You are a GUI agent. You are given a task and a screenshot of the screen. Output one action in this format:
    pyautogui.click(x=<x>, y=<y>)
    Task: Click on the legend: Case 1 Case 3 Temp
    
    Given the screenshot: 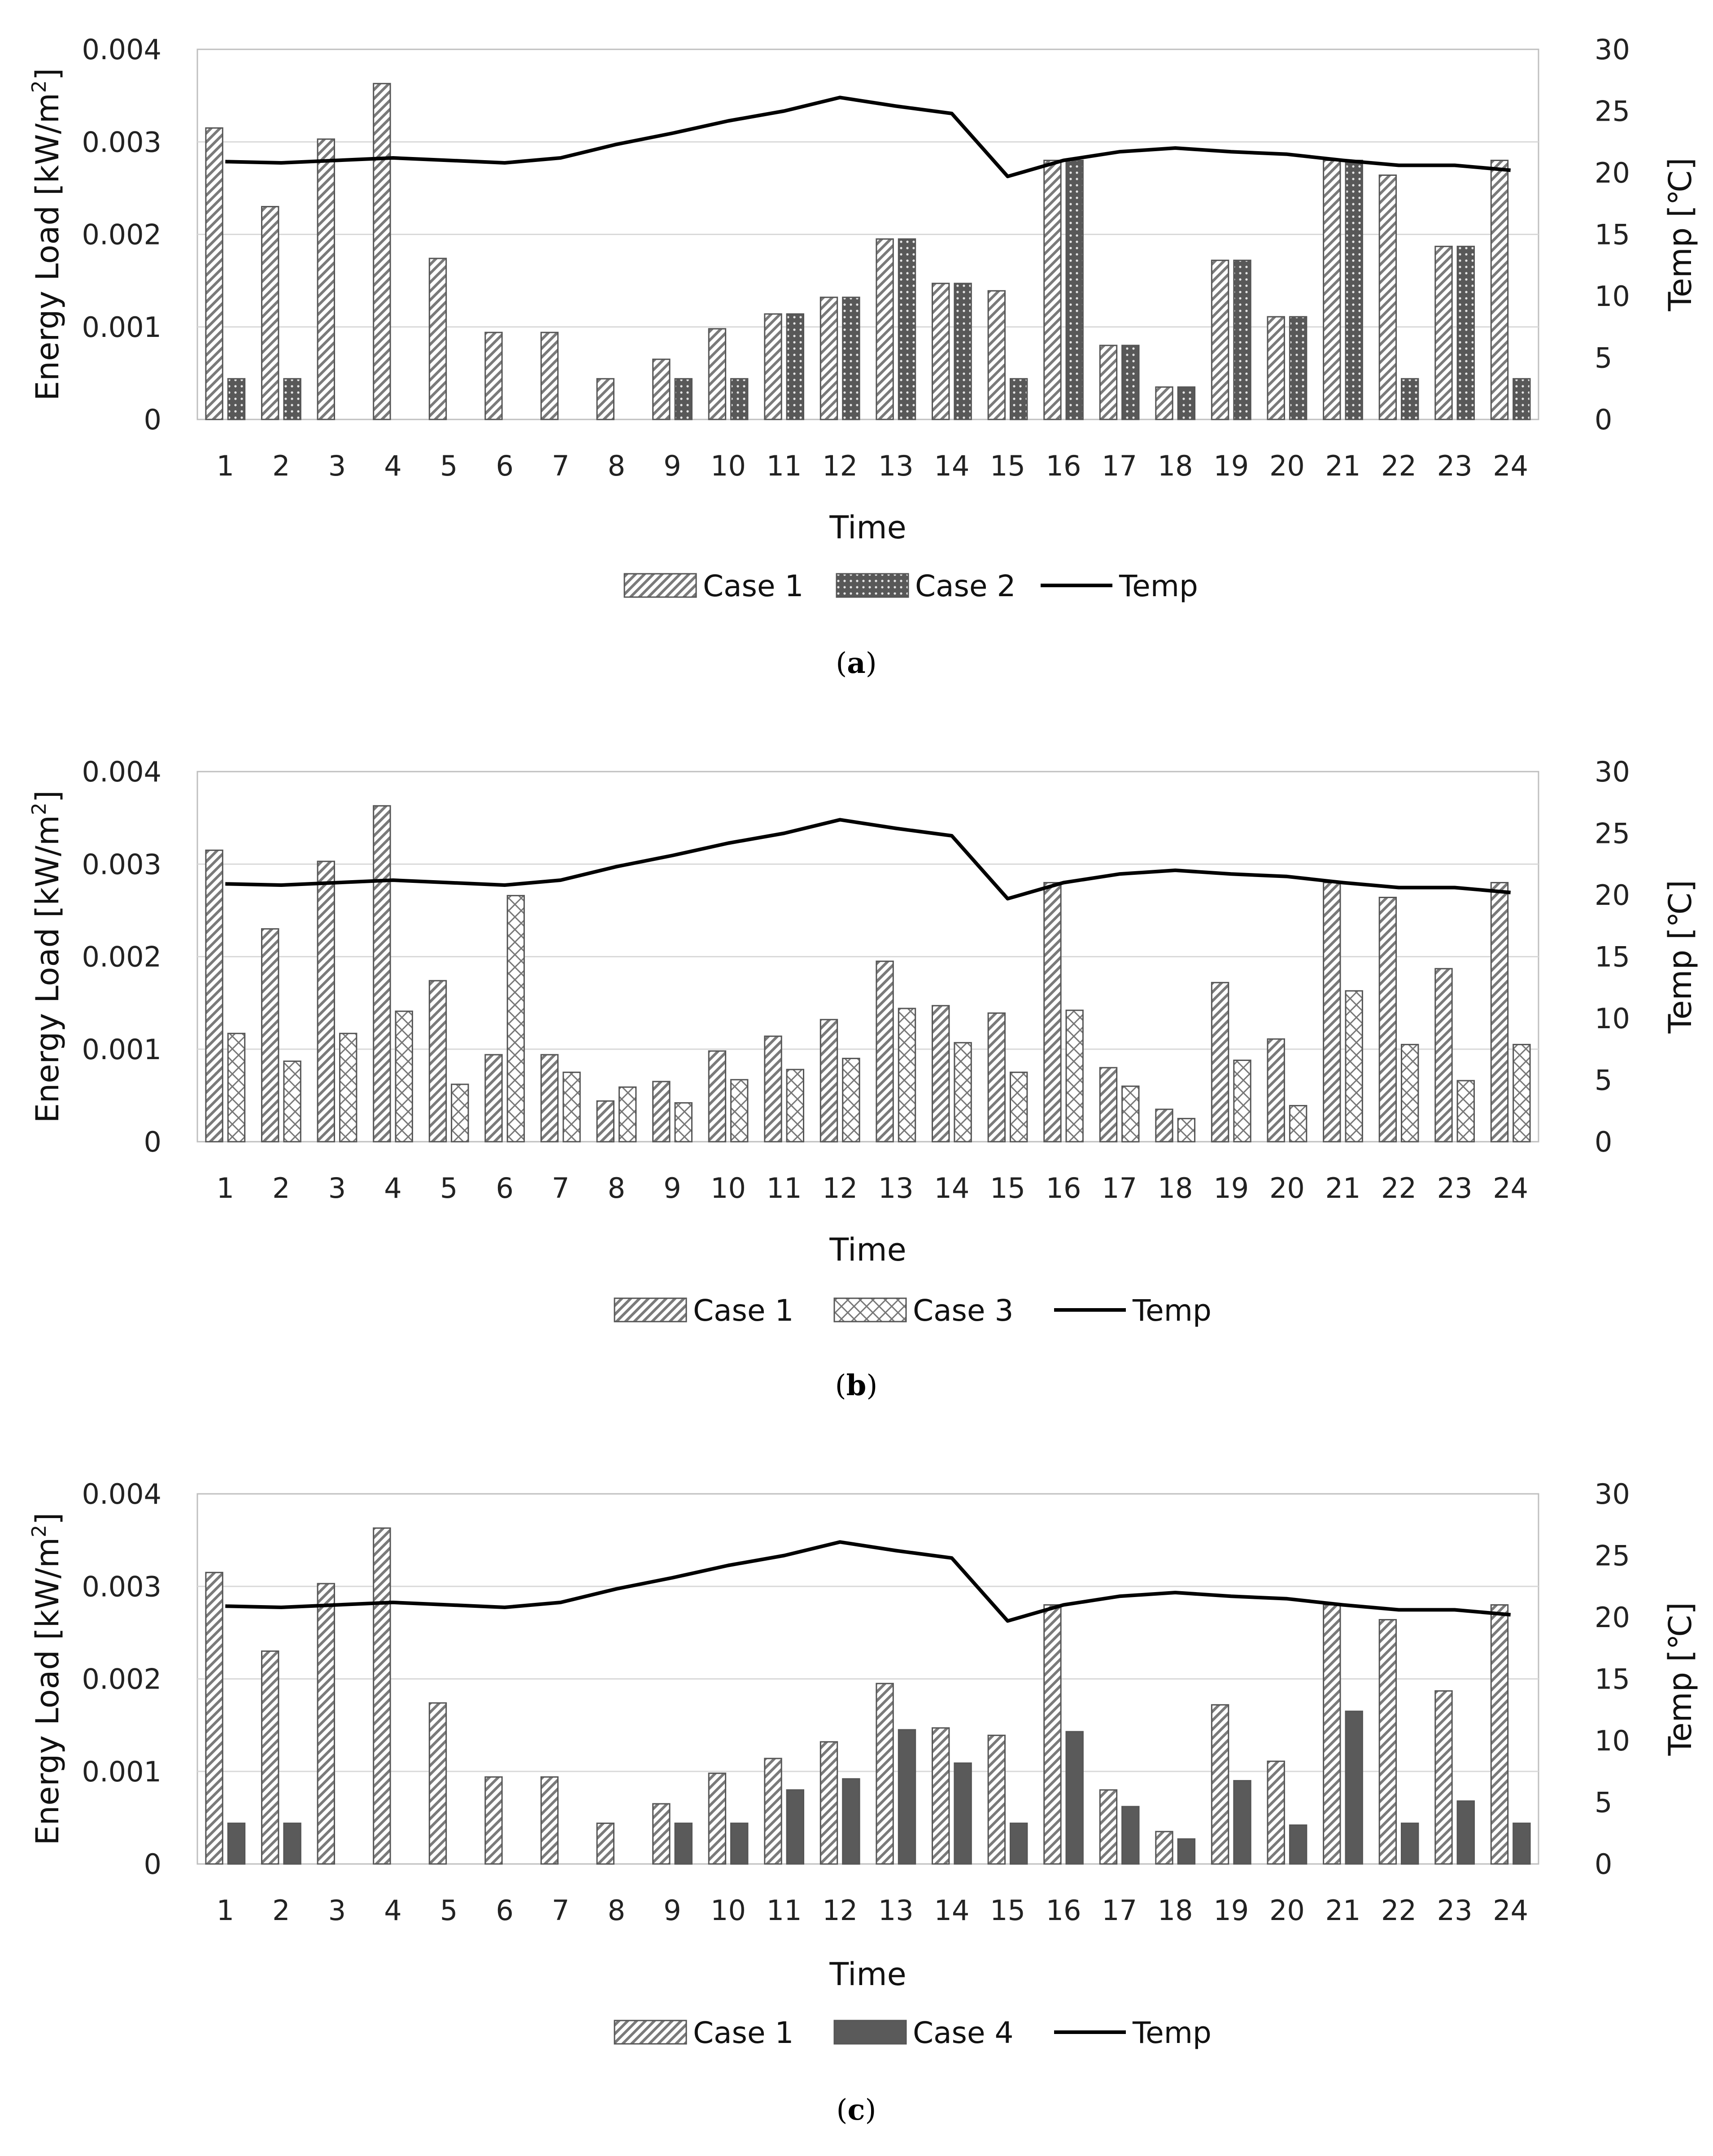 What is the action you would take?
    pyautogui.click(x=913, y=1311)
    